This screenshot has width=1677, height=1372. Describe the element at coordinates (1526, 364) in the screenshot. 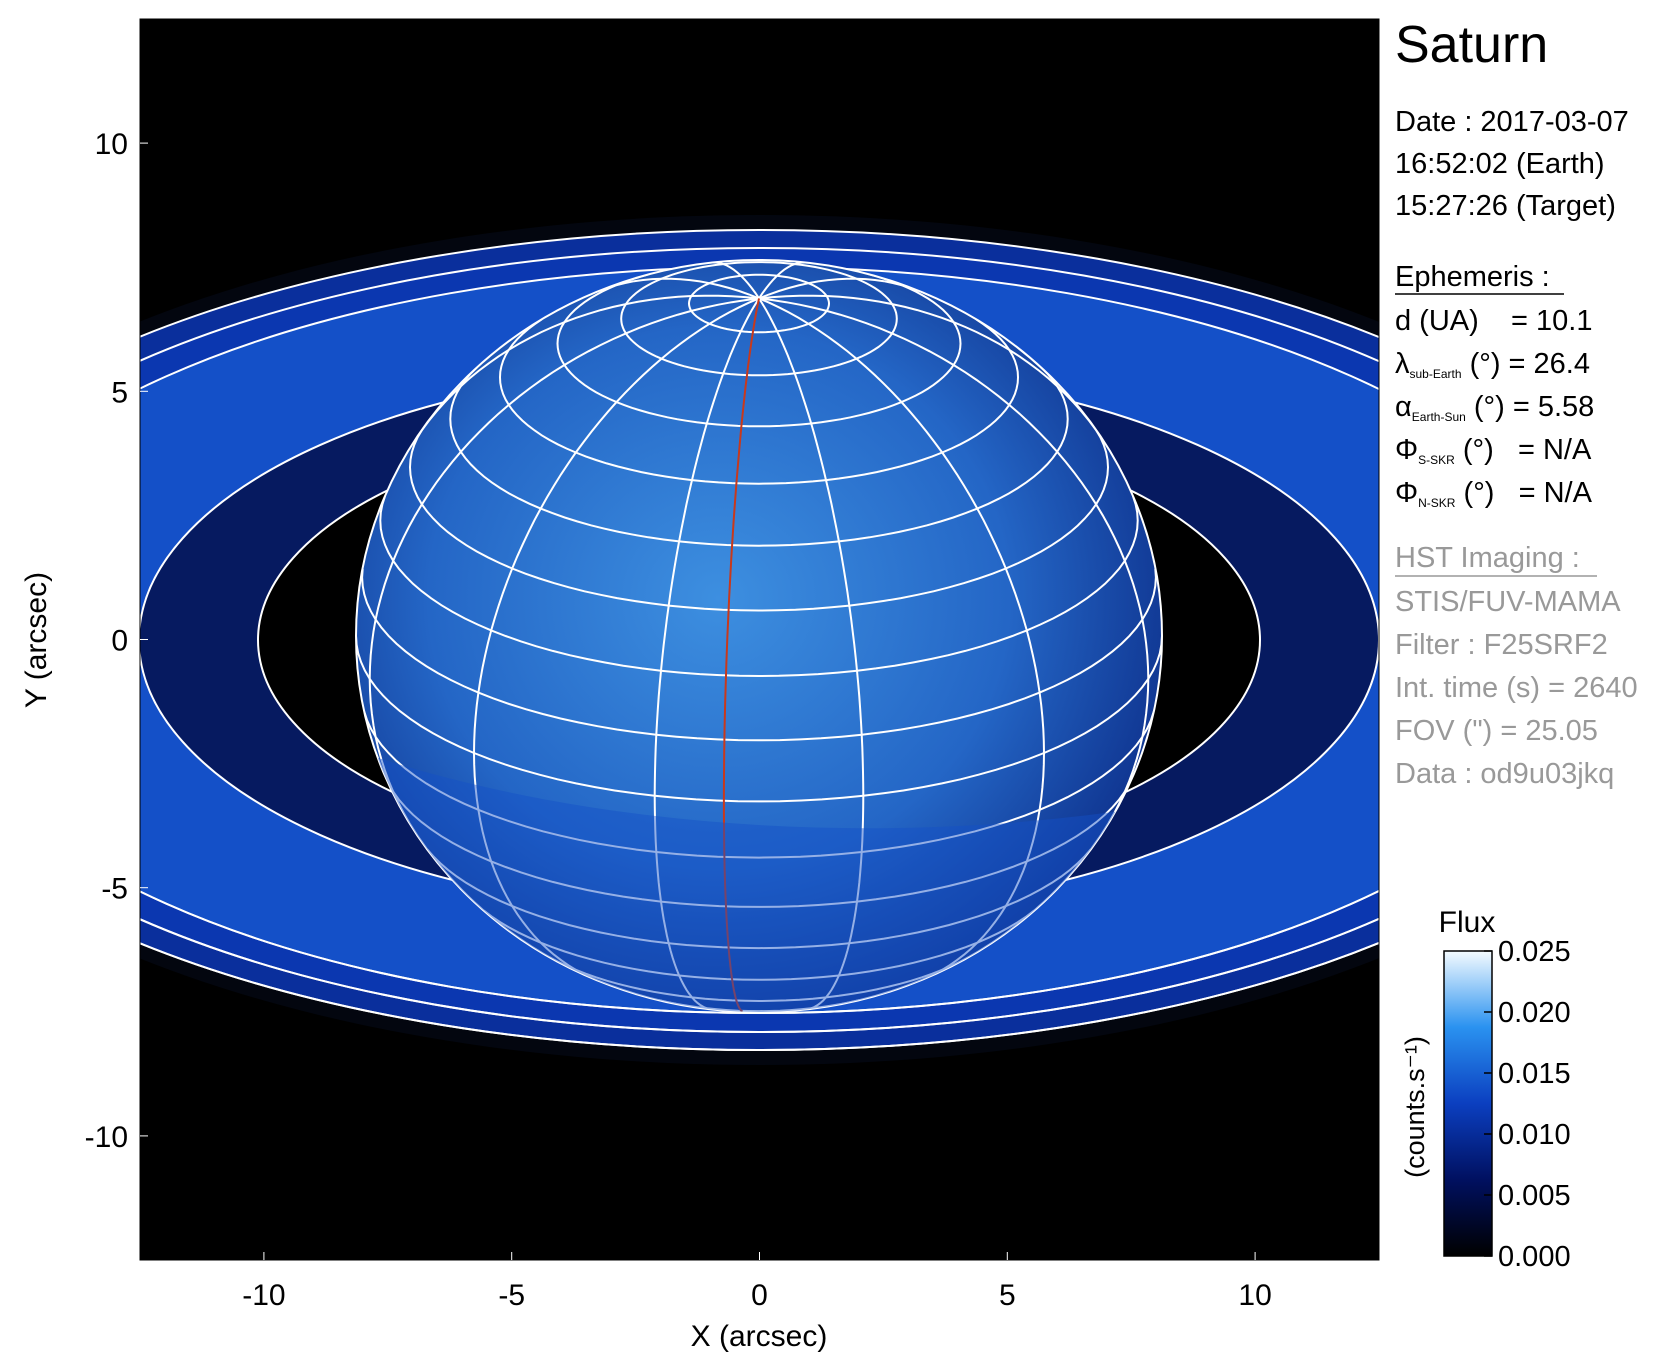

I see `ephemeris-value: (°) = 26.4` at that location.